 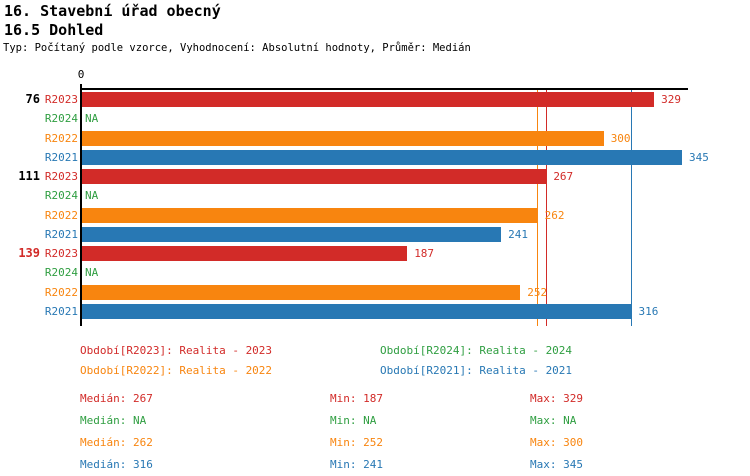 I want to click on row-label-0-R2022: R2022, so click(x=61, y=138).